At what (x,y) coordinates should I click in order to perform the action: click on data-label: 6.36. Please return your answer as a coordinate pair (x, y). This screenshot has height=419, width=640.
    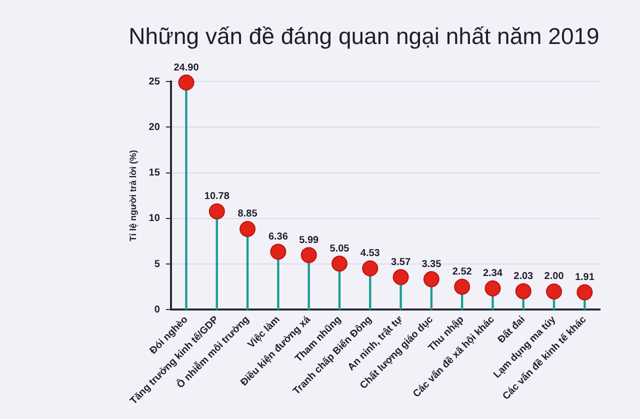
    Looking at the image, I should click on (278, 236).